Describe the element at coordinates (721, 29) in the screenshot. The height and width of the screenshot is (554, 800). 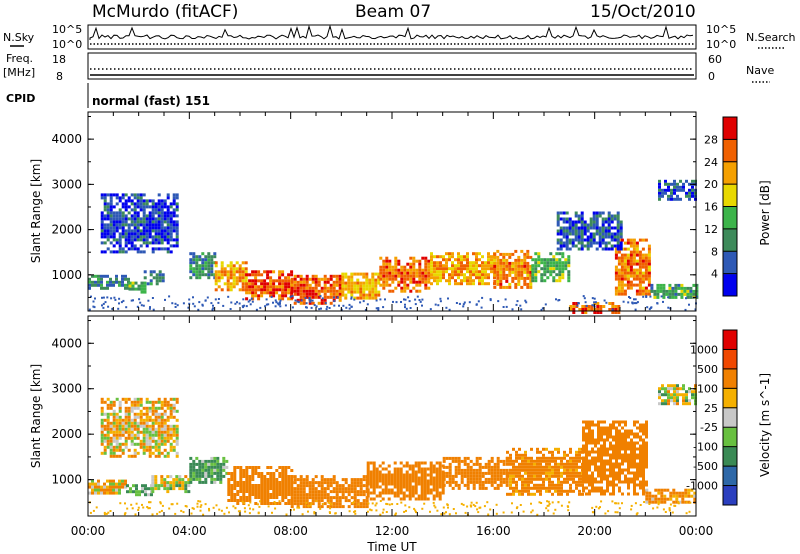
I see `noise-tick-right-high: 10^5` at that location.